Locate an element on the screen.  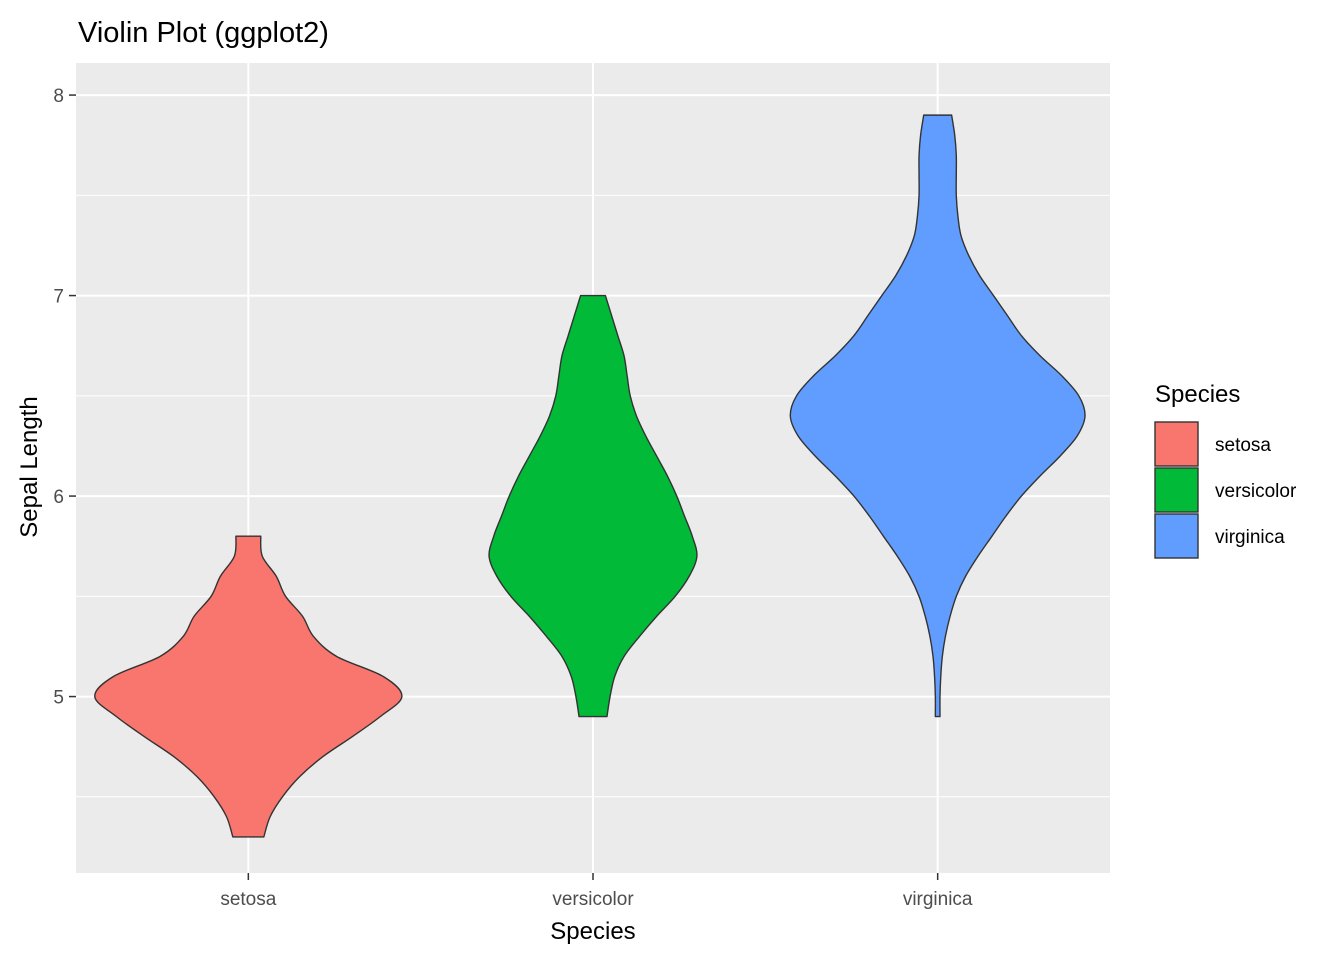
x-tick-label-versicolor: versicolor is located at coordinates (593, 899).